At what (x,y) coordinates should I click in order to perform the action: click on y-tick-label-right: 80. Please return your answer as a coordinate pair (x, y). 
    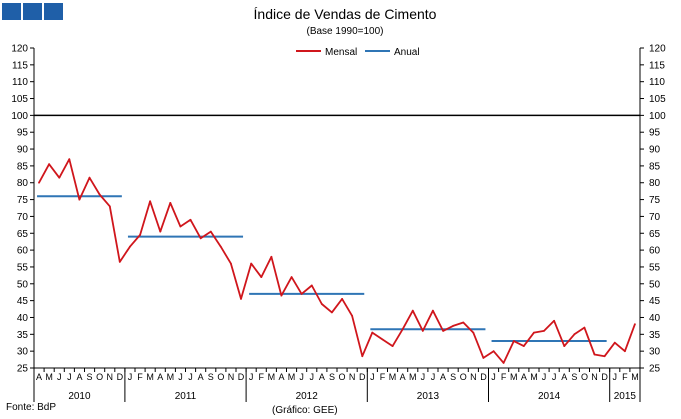
    Looking at the image, I should click on (655, 183).